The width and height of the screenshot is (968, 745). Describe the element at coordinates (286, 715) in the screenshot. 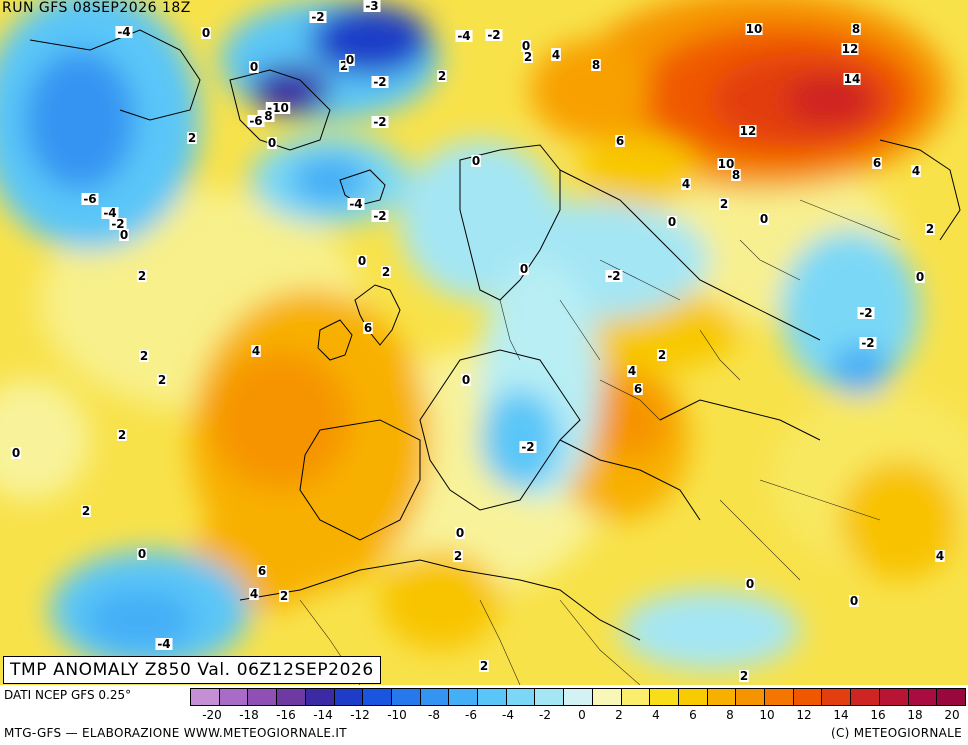

I see `scale-tick: -16` at that location.